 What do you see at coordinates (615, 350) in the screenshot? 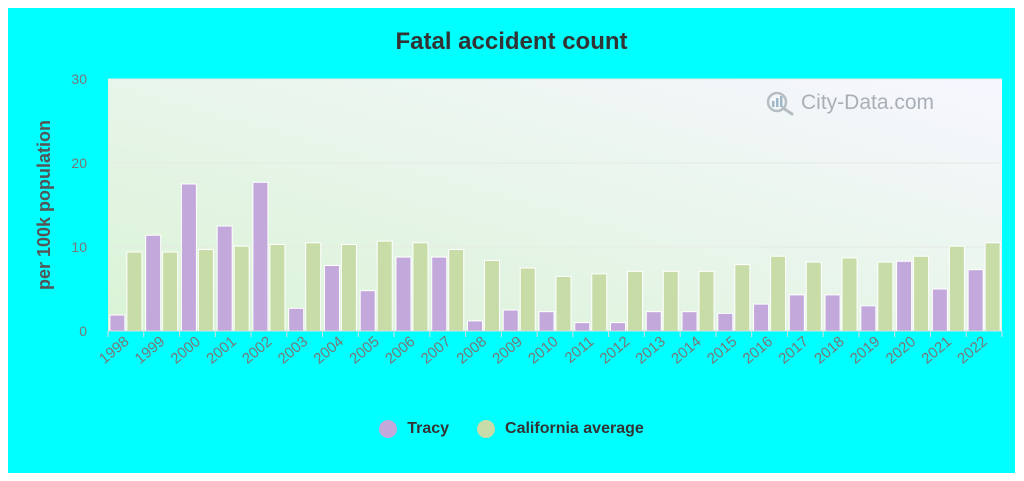
I see `x-tick-label: 2012` at bounding box center [615, 350].